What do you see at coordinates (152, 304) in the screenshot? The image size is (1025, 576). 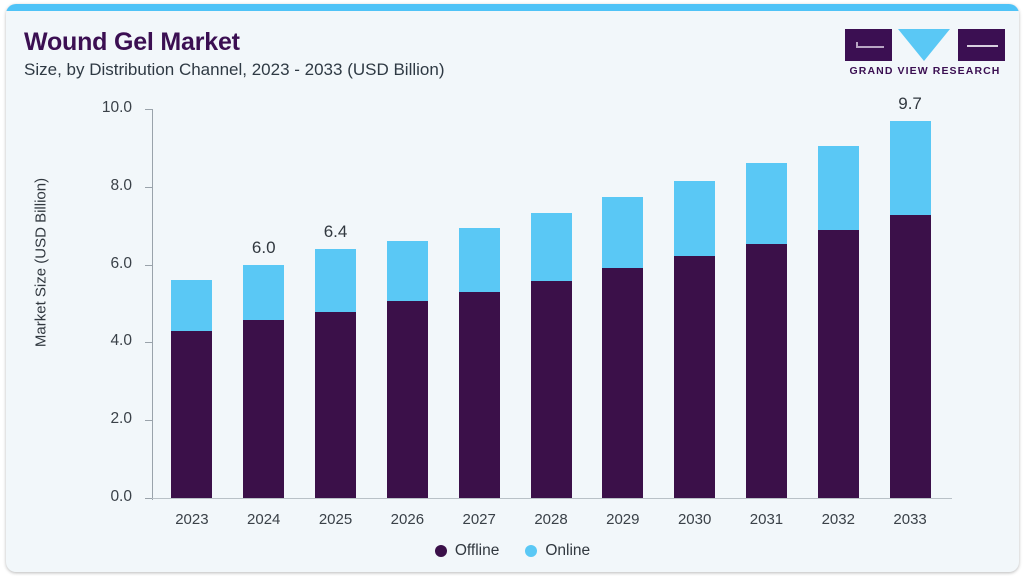 I see `y-axis-line` at bounding box center [152, 304].